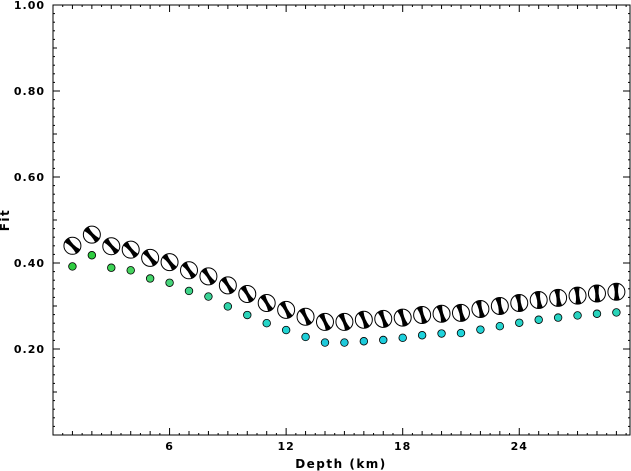 This screenshot has height=471, width=631. I want to click on y-tick-label: 0.80, so click(29, 91).